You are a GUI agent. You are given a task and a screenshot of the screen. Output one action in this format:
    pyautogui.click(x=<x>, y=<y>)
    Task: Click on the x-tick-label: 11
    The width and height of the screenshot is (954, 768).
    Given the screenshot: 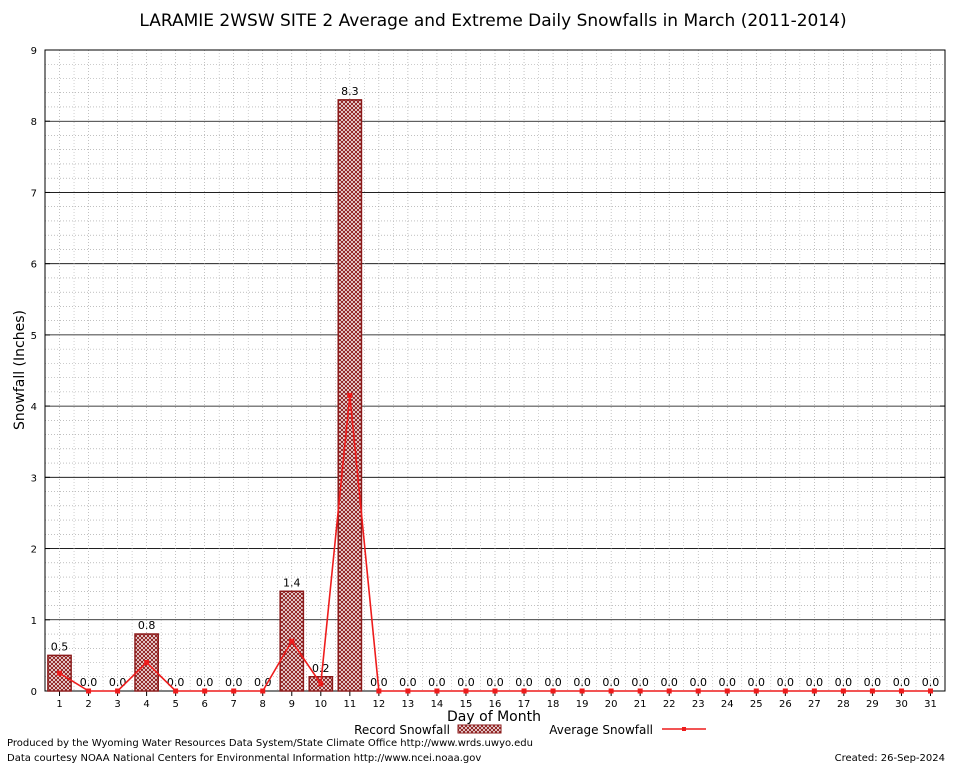 What is the action you would take?
    pyautogui.click(x=349, y=704)
    